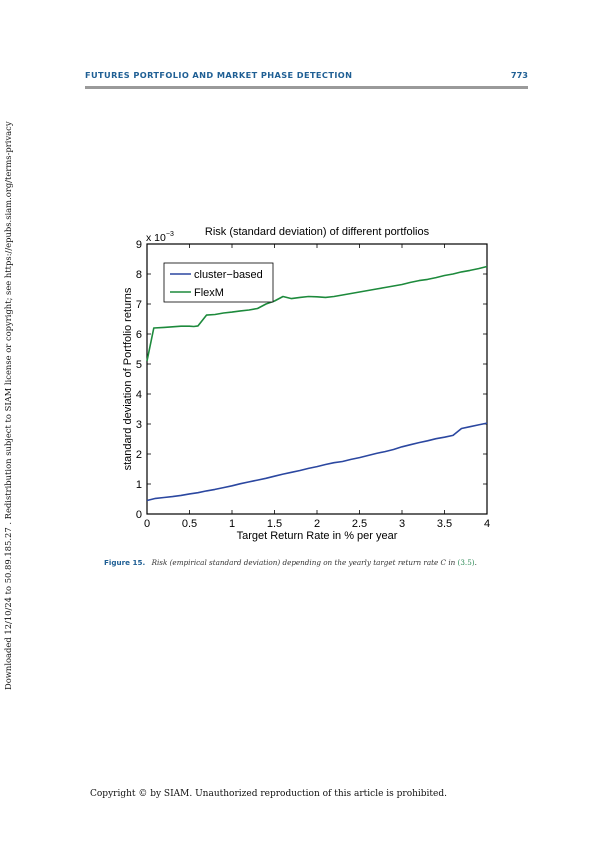 This screenshot has width=612, height=842. I want to click on x-tick-label: 1, so click(232, 524).